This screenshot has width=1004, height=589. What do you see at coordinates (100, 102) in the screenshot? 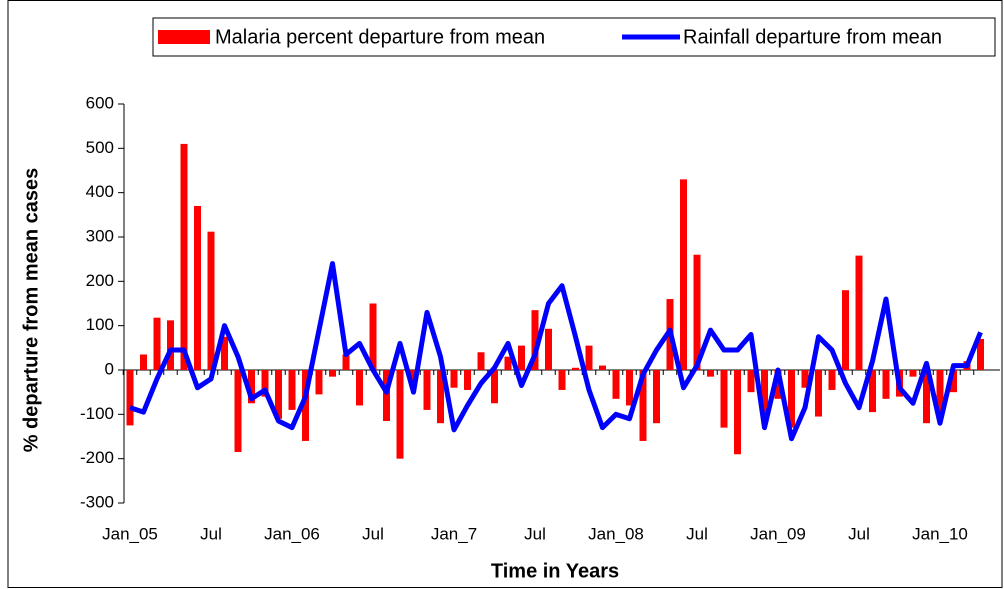
I see `y-tick-label: 600` at bounding box center [100, 102].